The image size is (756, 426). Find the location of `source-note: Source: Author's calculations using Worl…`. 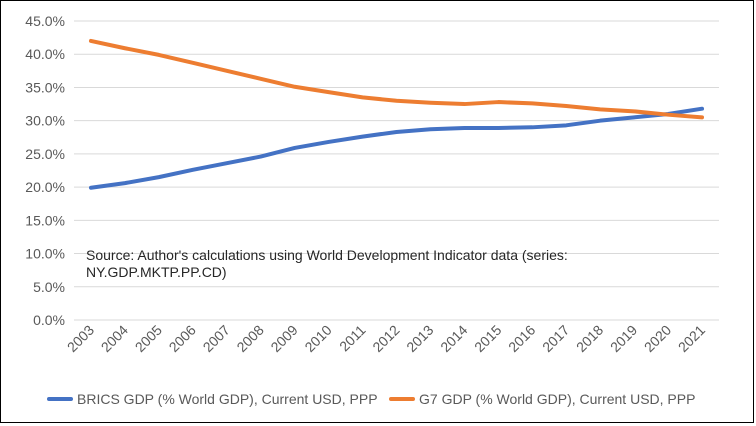

source-note: Source: Author's calculations using Worl… is located at coordinates (327, 263).